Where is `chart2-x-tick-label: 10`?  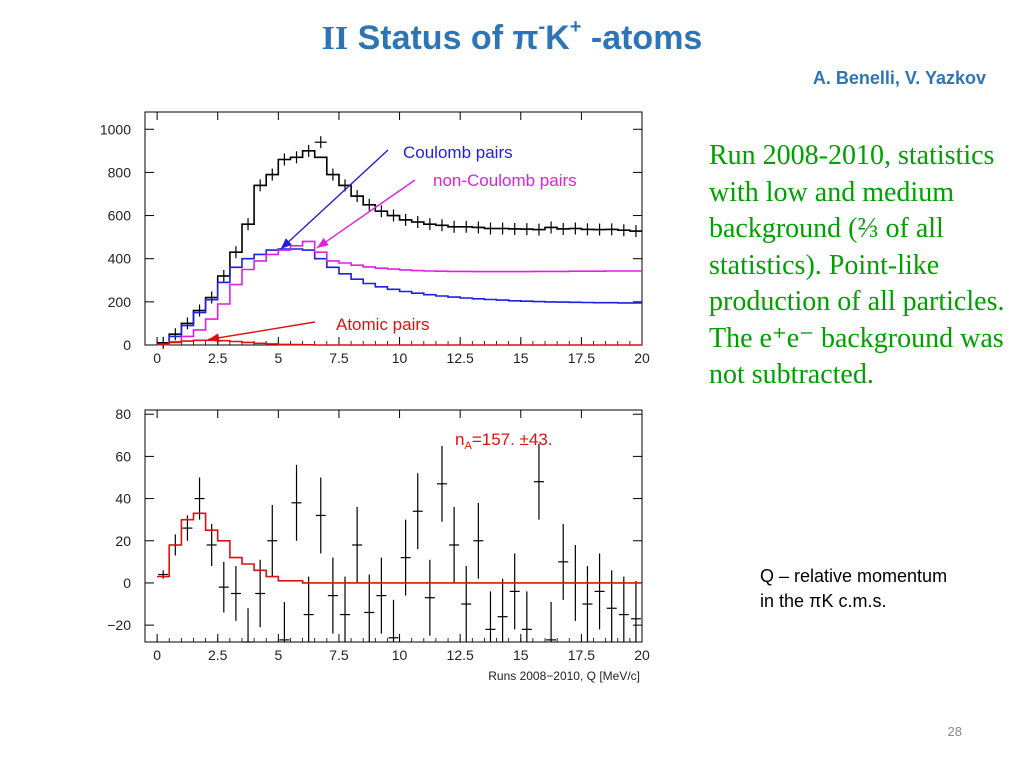
chart2-x-tick-label: 10 is located at coordinates (400, 655).